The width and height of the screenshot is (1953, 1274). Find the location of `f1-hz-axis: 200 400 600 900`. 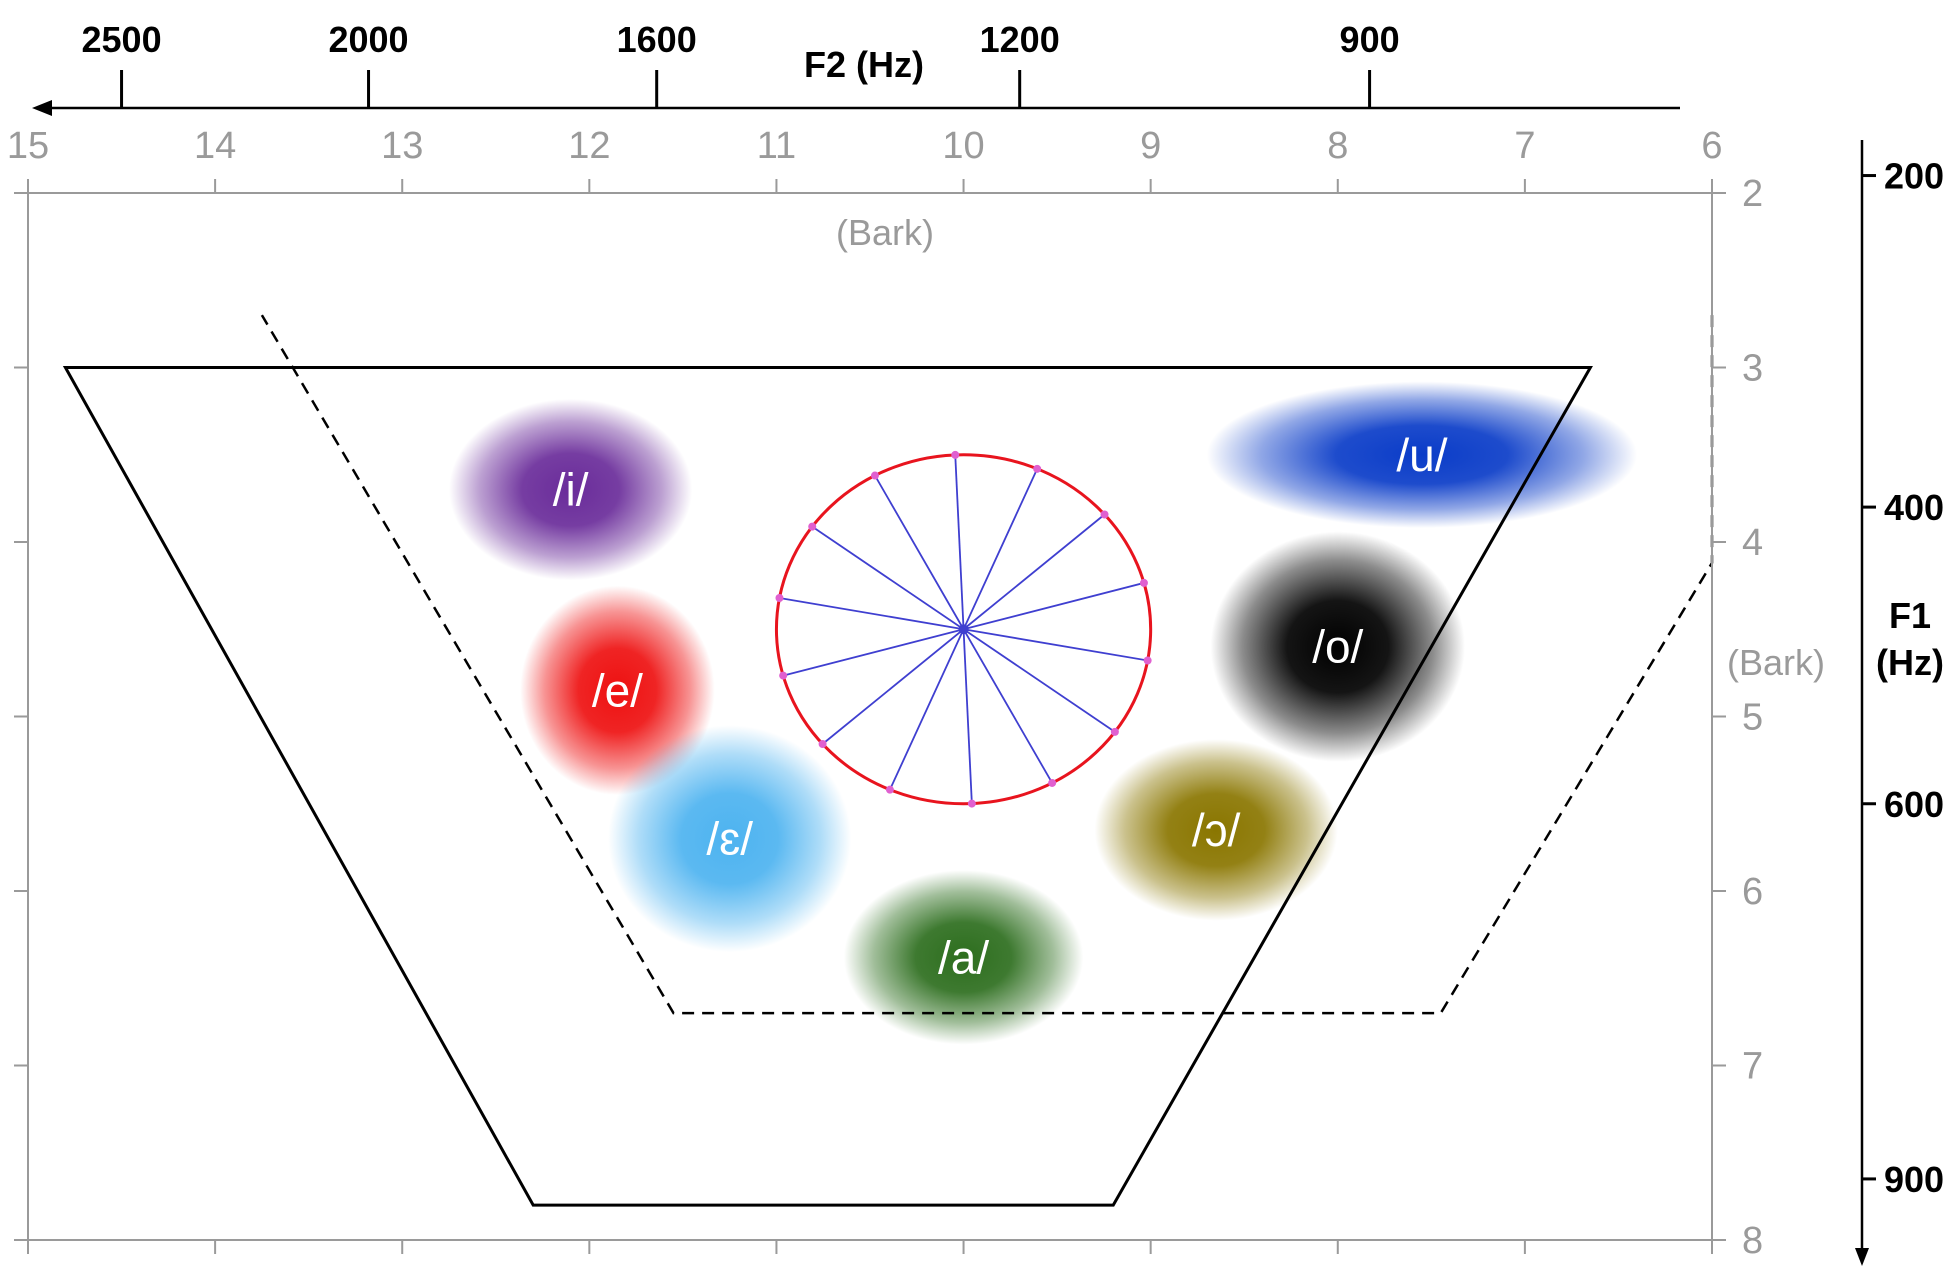

f1-hz-axis: 200 400 600 900 is located at coordinates (1899, 703).